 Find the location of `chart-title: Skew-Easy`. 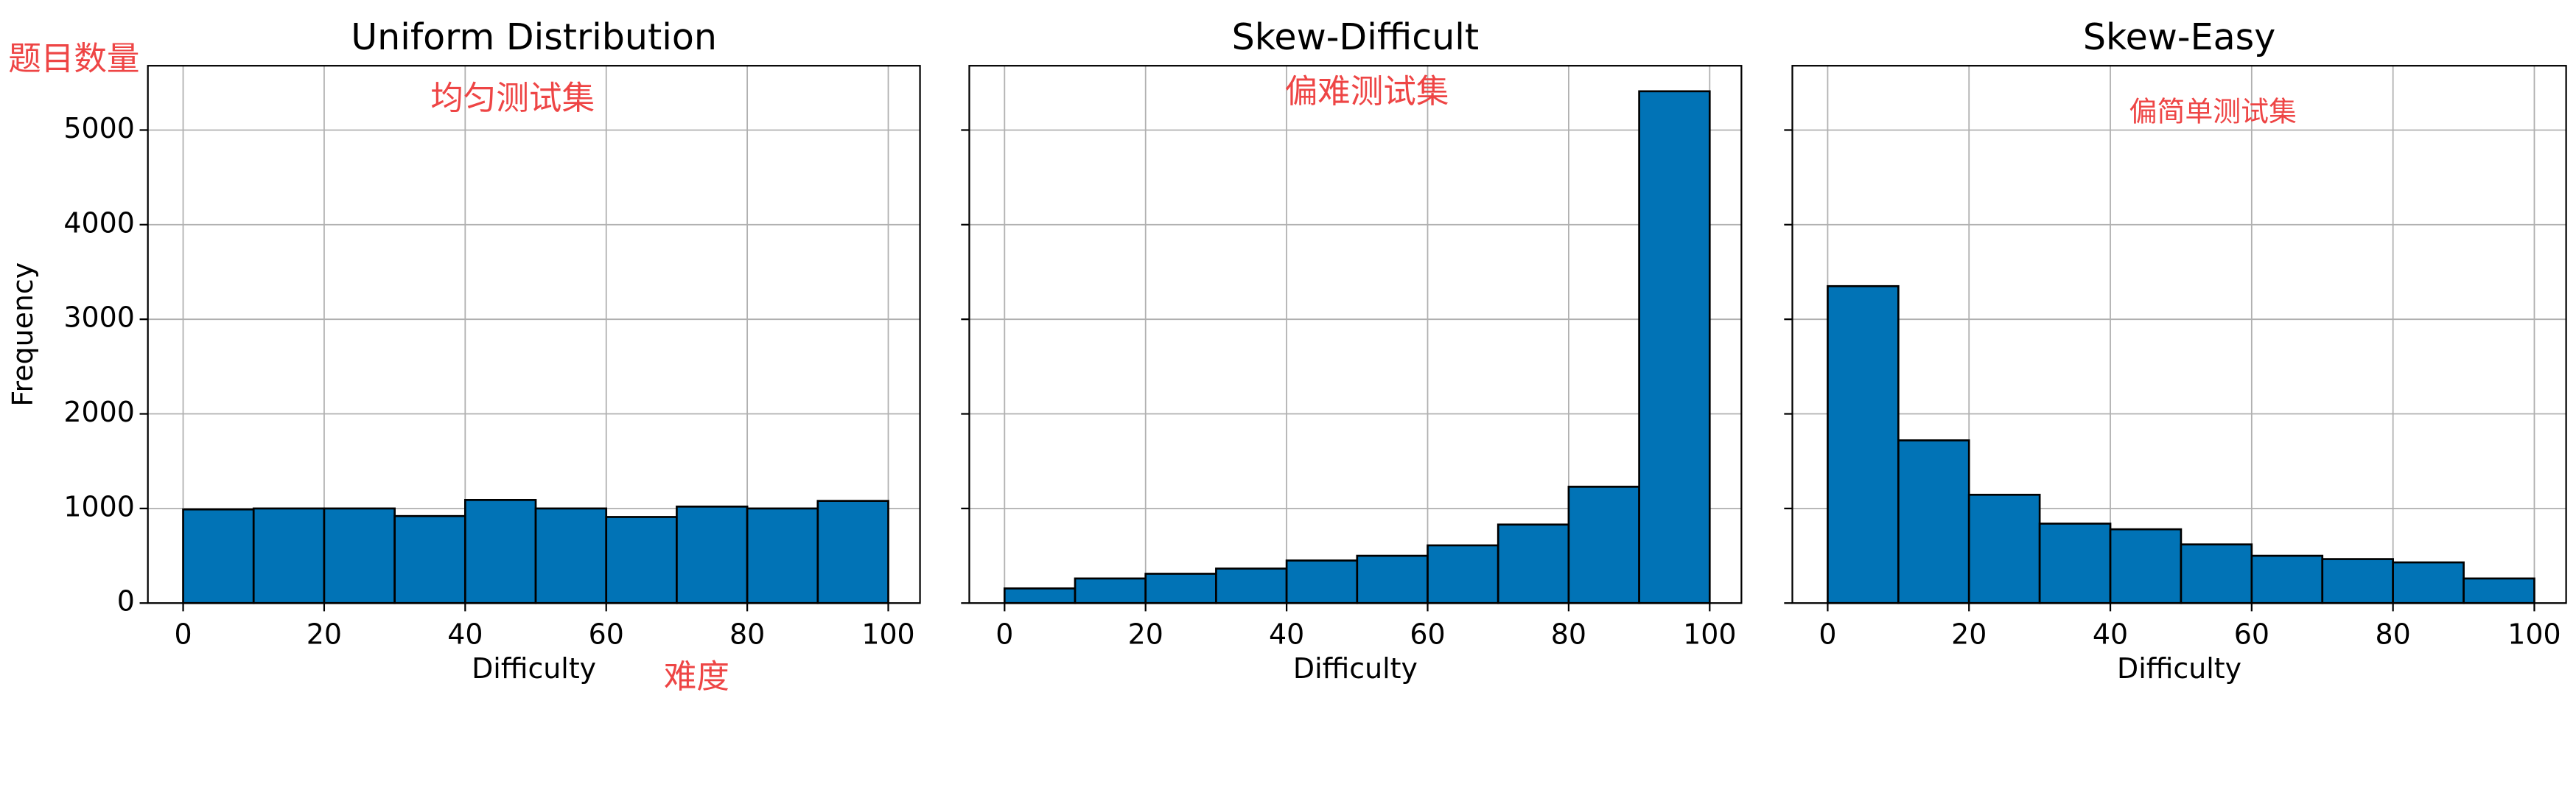

chart-title: Skew-Easy is located at coordinates (2179, 37).